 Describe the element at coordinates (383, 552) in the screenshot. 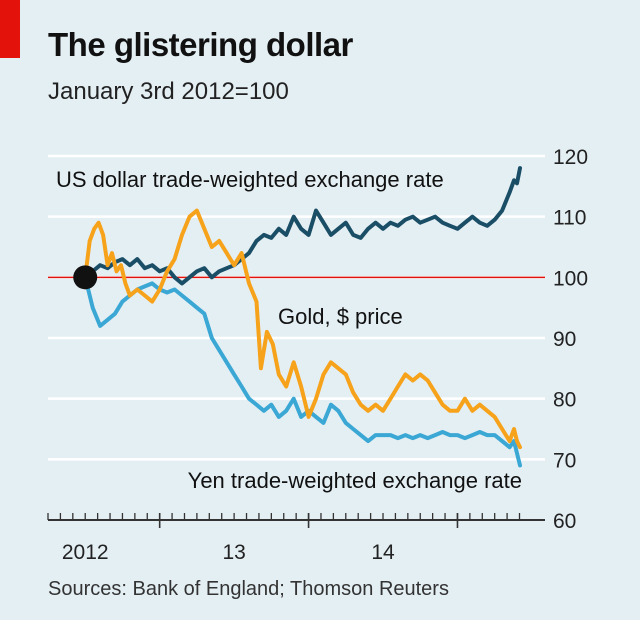

I see `x-tick-label: 14` at that location.